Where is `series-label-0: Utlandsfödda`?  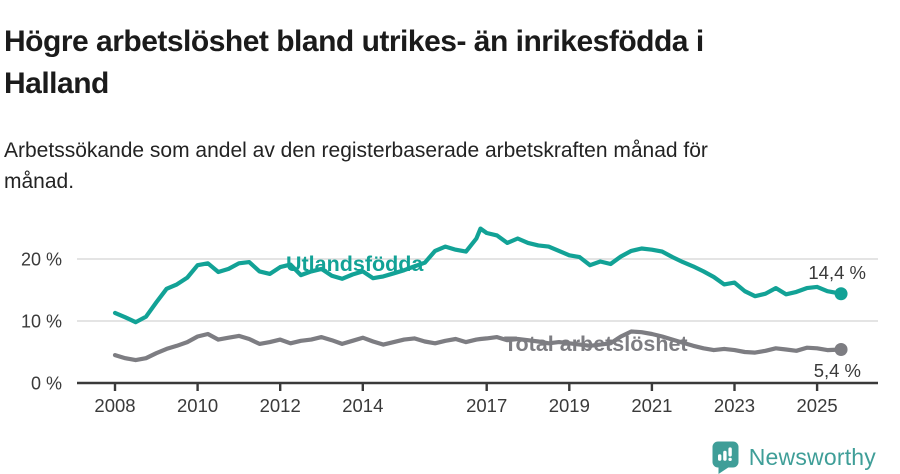 series-label-0: Utlandsfödda is located at coordinates (355, 264).